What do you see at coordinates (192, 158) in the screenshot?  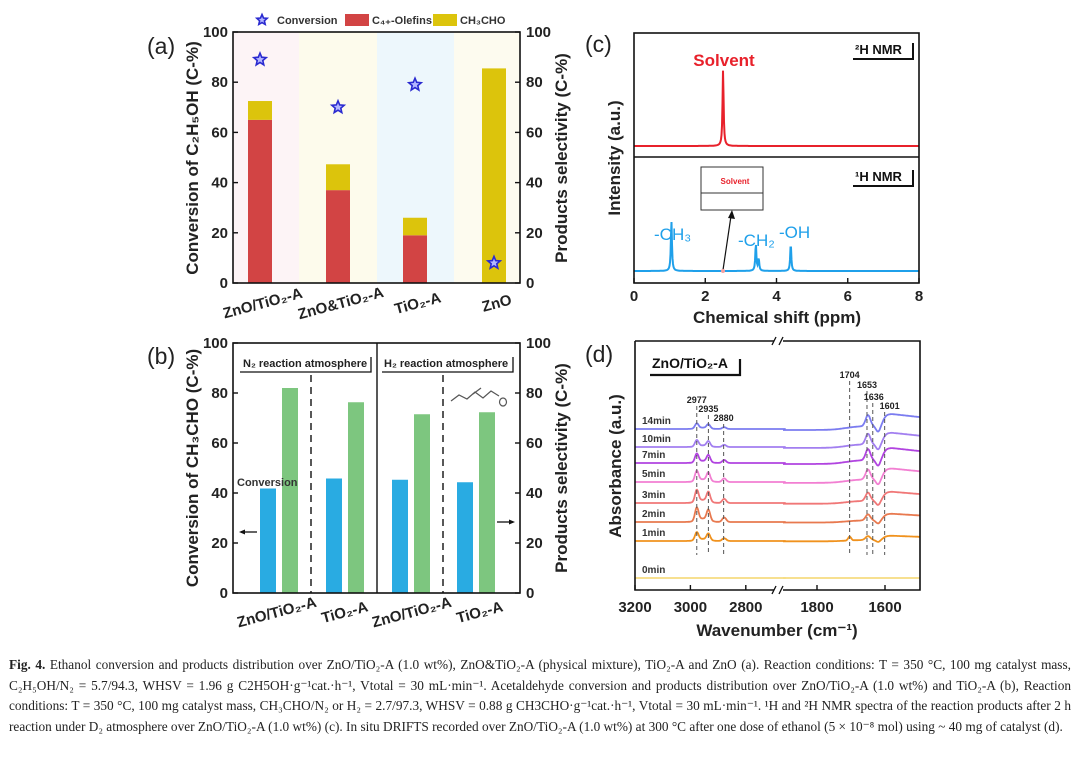 I see `y-axis-label: Conversion of C₂H₅OH (C-%)` at bounding box center [192, 158].